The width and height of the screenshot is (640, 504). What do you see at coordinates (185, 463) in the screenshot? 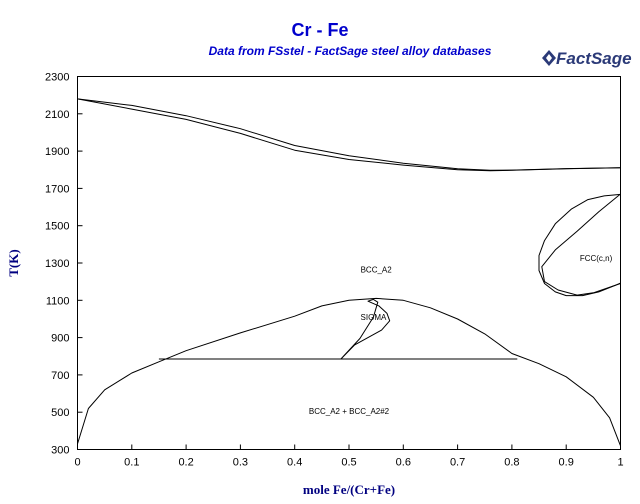
I see `x-tick-label: 0.2` at bounding box center [185, 463].